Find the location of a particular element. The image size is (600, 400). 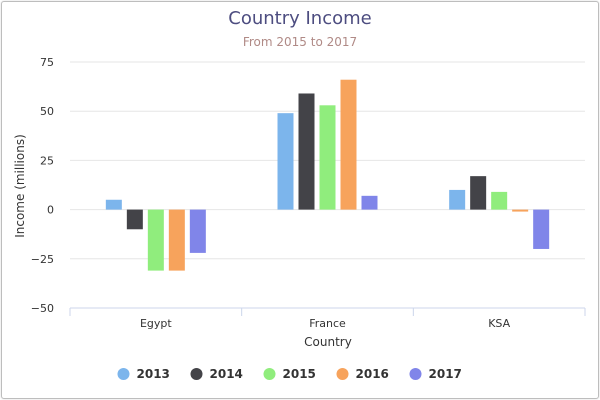

legend-label-2017: 2017 is located at coordinates (445, 374).